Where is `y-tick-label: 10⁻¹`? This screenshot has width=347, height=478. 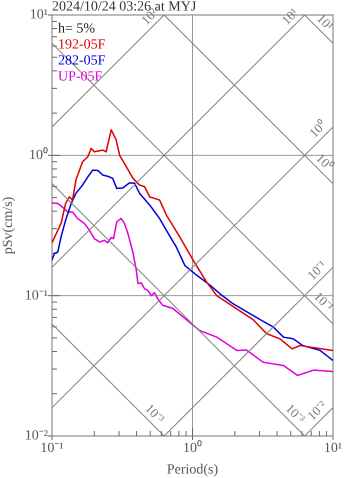
y-tick-label: 10⁻¹ is located at coordinates (36, 296).